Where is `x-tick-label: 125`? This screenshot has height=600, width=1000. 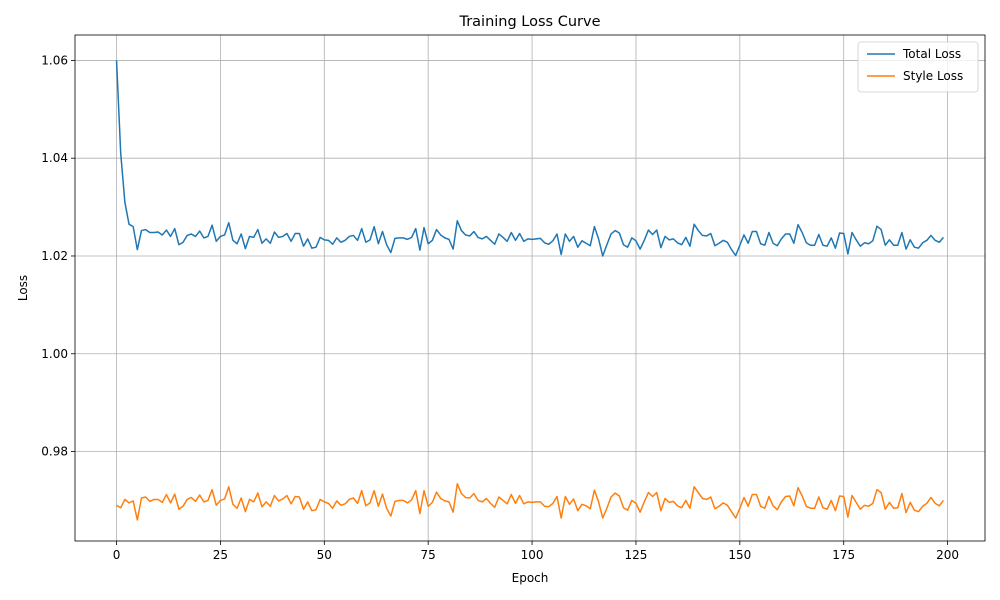
x-tick-label: 125 is located at coordinates (636, 555).